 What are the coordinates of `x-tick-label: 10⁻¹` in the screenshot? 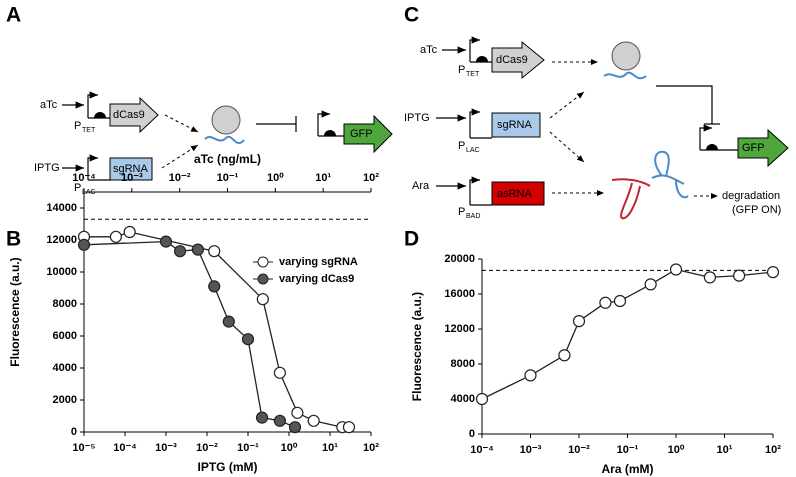 It's located at (248, 448).